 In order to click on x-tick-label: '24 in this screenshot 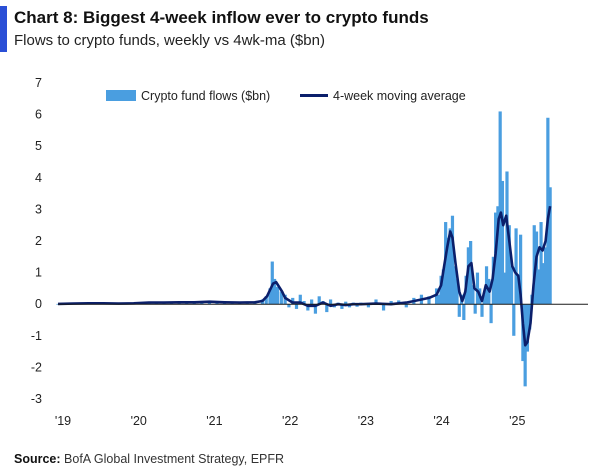, I will do `click(441, 421)`.